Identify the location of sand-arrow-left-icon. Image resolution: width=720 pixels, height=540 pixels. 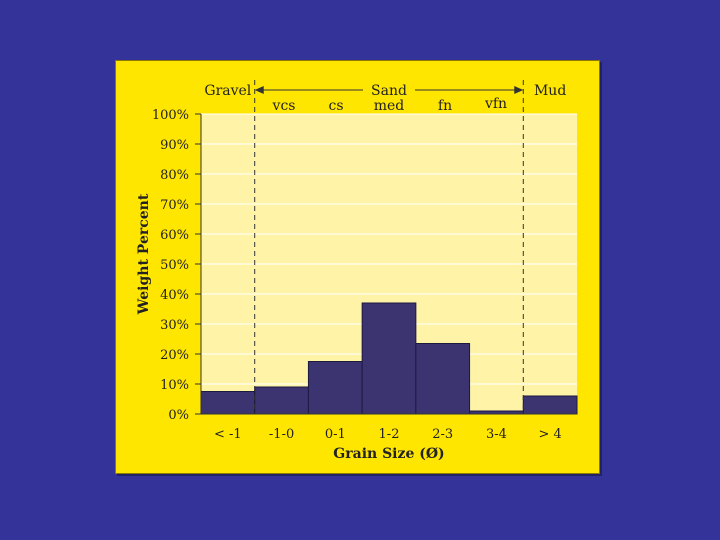
(259, 90).